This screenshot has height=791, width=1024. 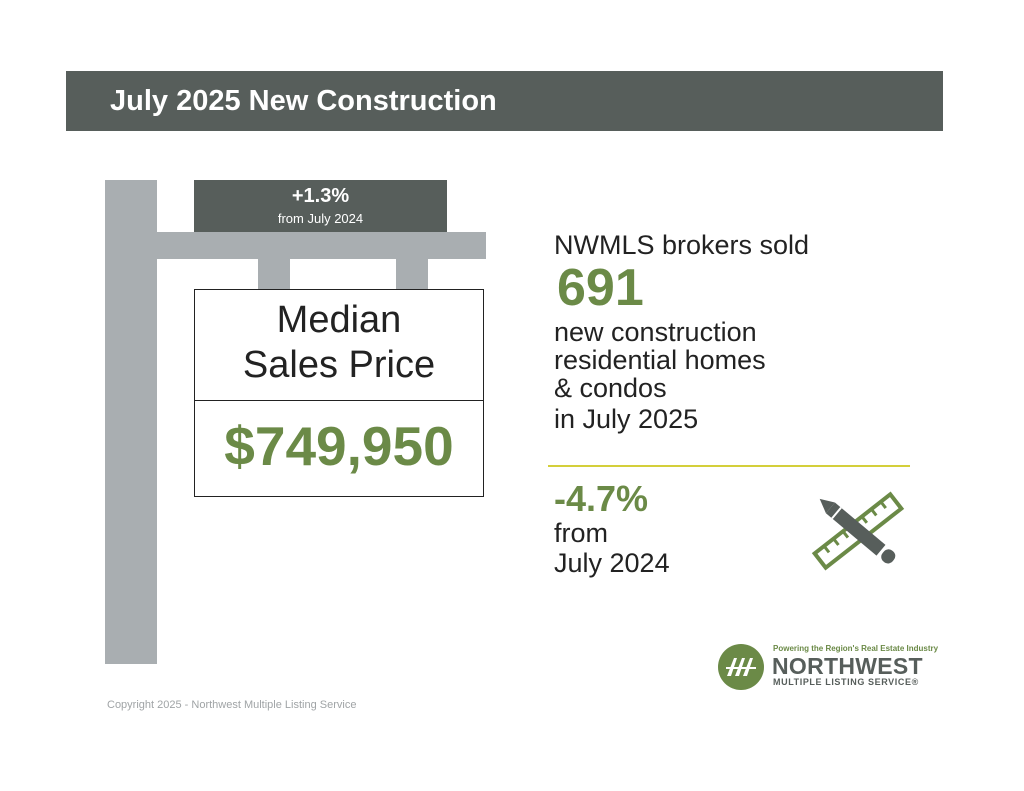 What do you see at coordinates (610, 388) in the screenshot?
I see `desc-line-3: & condos` at bounding box center [610, 388].